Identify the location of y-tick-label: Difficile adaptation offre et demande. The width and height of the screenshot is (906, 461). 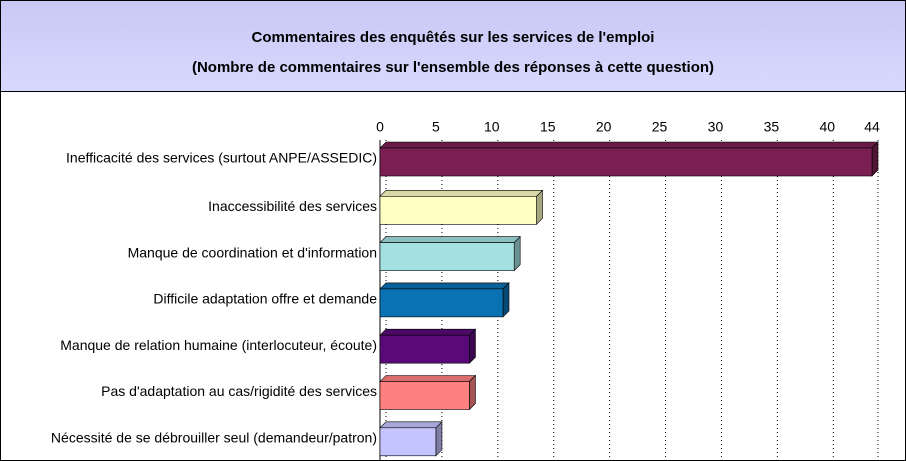
(265, 299).